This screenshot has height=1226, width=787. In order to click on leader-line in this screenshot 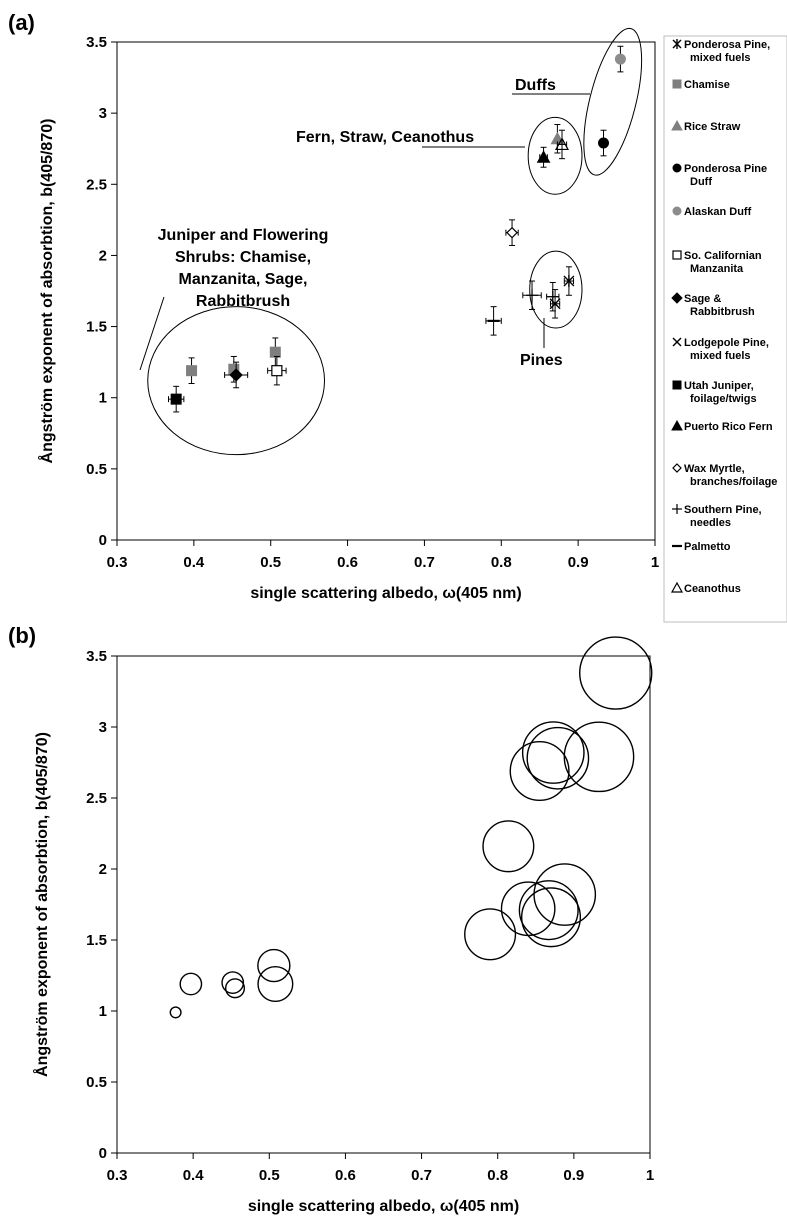, I will do `click(152, 333)`.